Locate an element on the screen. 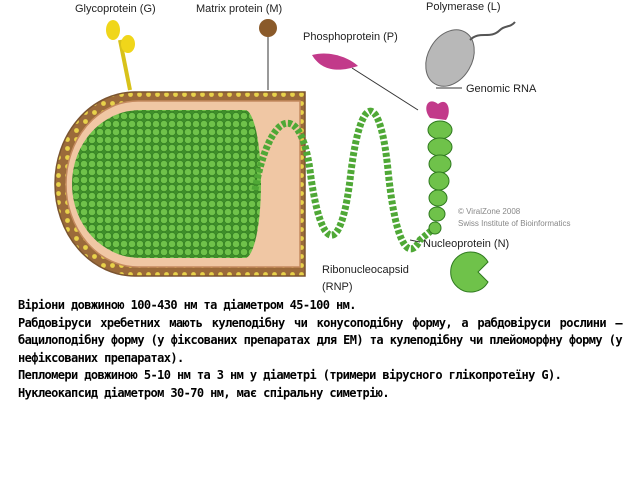  phosphoprotein-icon is located at coordinates (335, 61).